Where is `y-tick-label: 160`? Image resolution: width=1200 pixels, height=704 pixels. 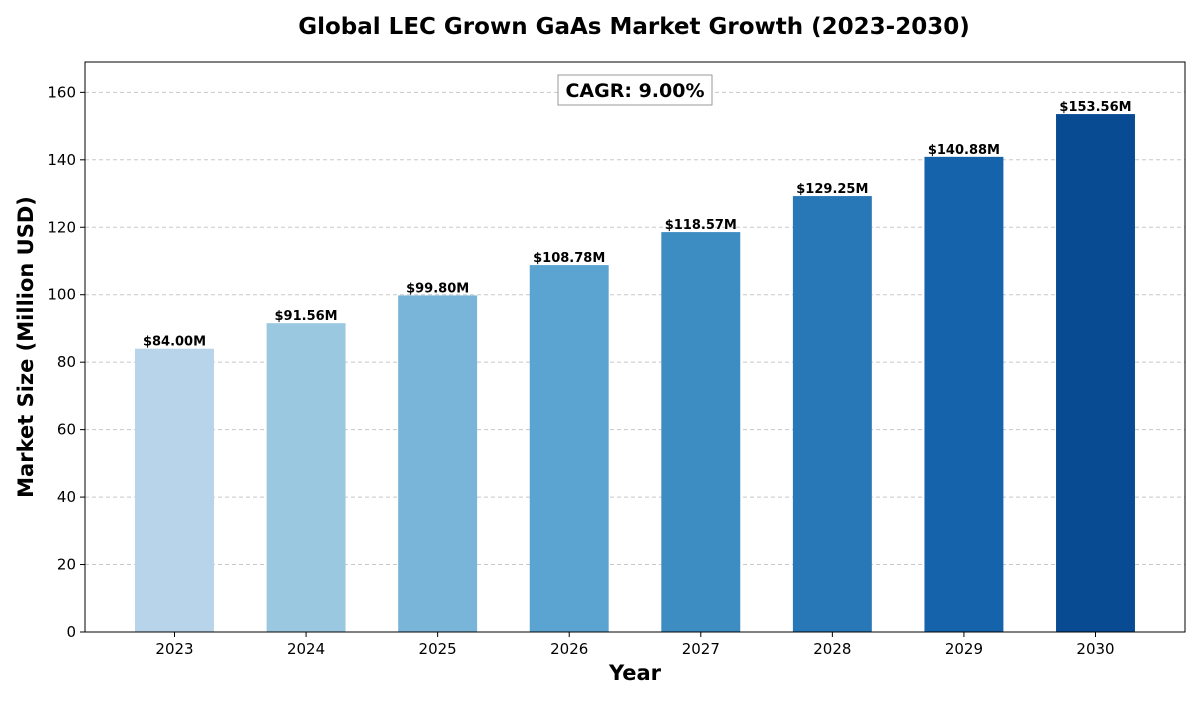 y-tick-label: 160 is located at coordinates (61, 92).